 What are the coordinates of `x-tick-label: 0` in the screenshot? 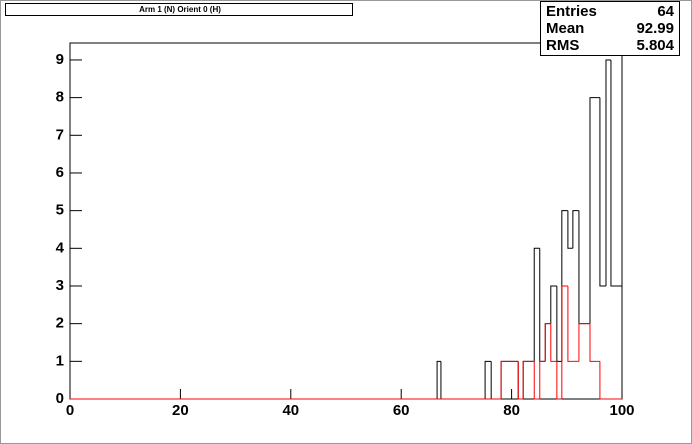 It's located at (70, 410).